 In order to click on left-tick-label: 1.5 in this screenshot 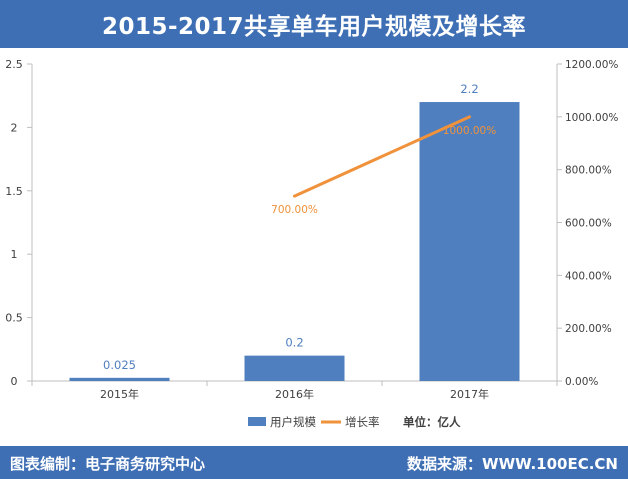, I will do `click(14, 191)`.